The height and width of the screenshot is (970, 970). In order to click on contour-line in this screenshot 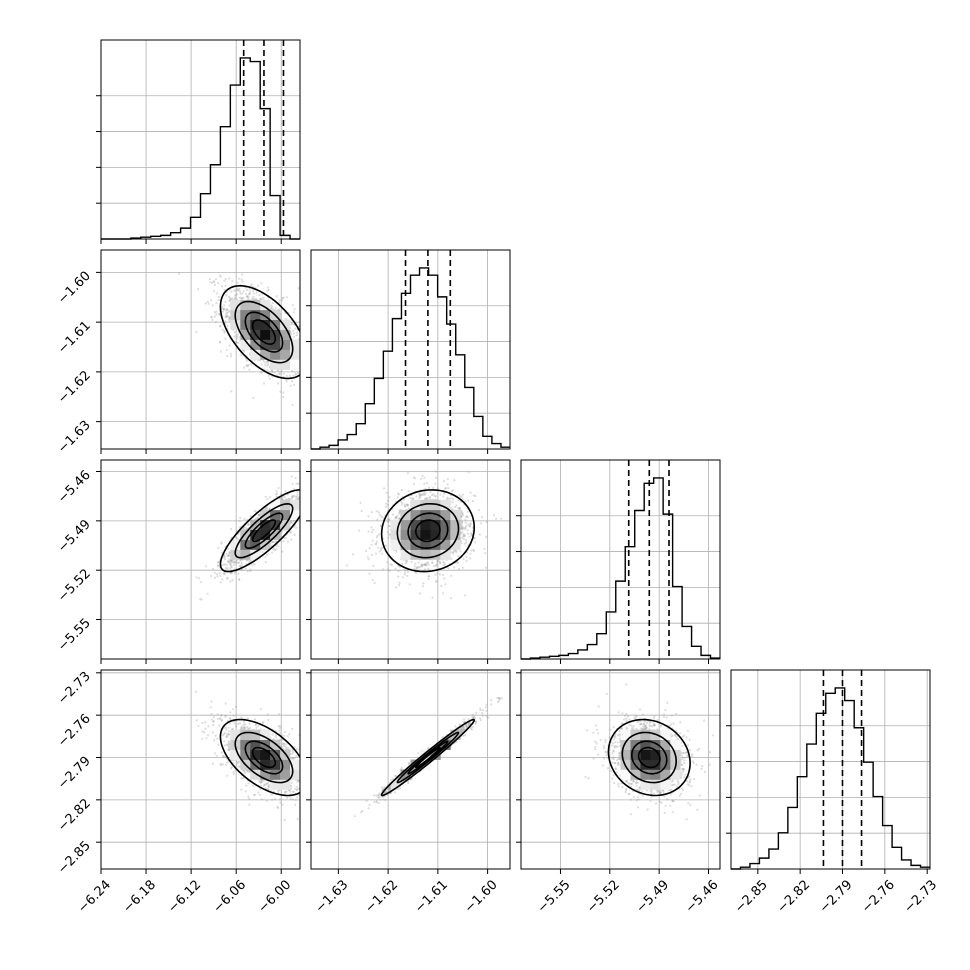, I will do `click(428, 530)`.